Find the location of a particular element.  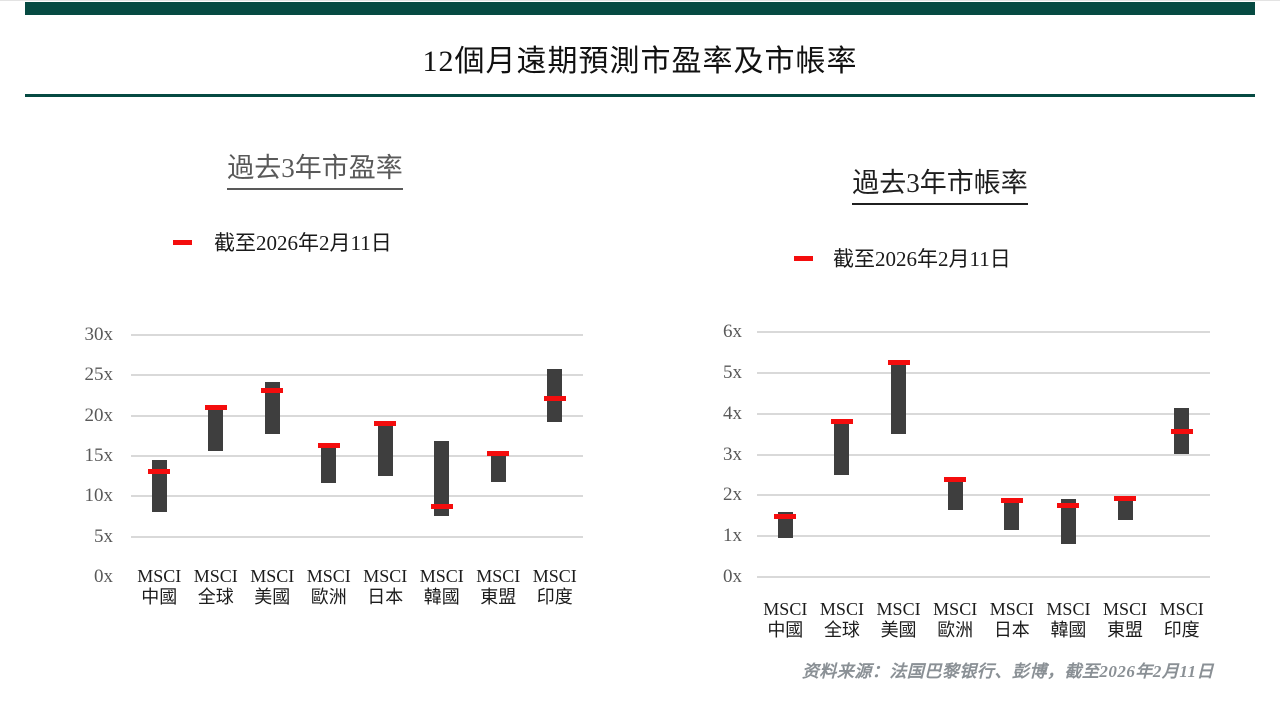

pb-category-label-5: MSCI 日本 is located at coordinates (1011, 619).